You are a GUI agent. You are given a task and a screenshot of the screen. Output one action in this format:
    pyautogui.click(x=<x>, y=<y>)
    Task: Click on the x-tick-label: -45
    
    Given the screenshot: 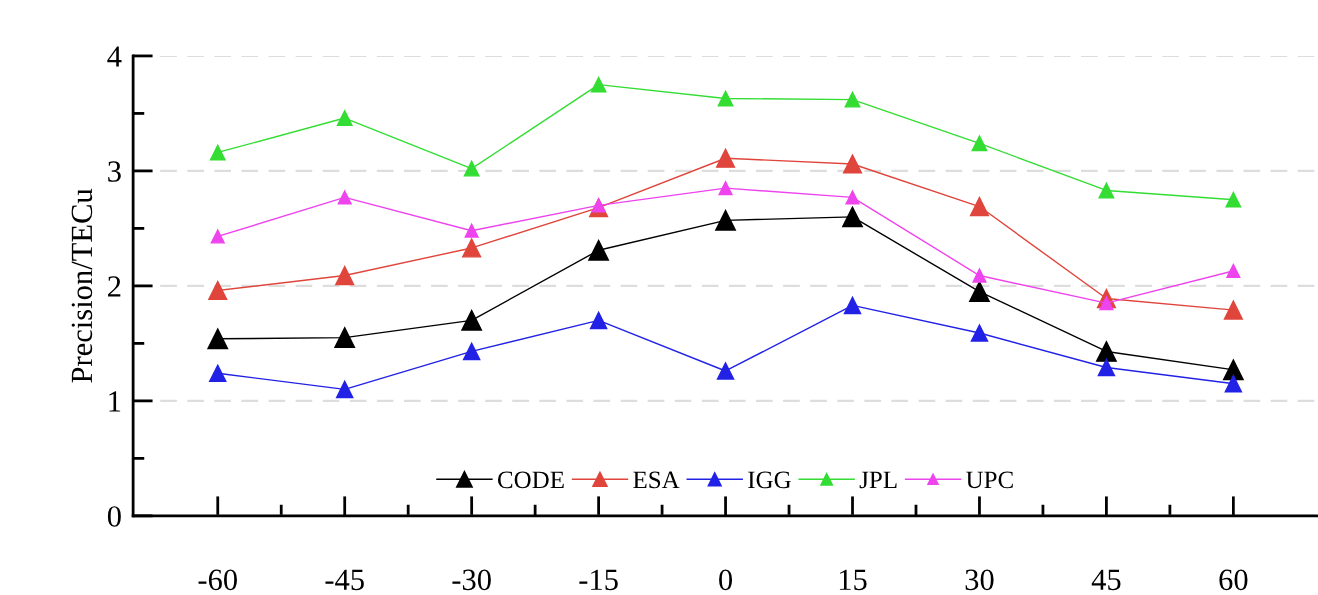 What is the action you would take?
    pyautogui.click(x=344, y=580)
    